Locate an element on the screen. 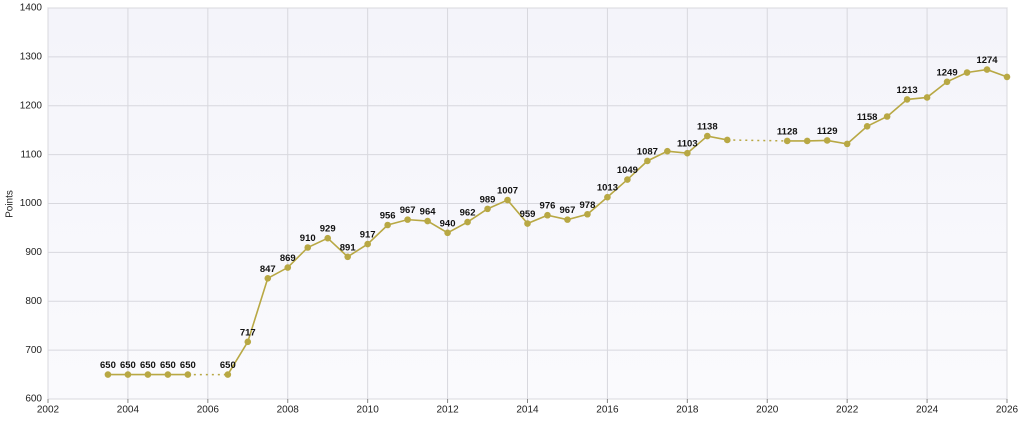  y-tick-label: 1100 is located at coordinates (31, 154).